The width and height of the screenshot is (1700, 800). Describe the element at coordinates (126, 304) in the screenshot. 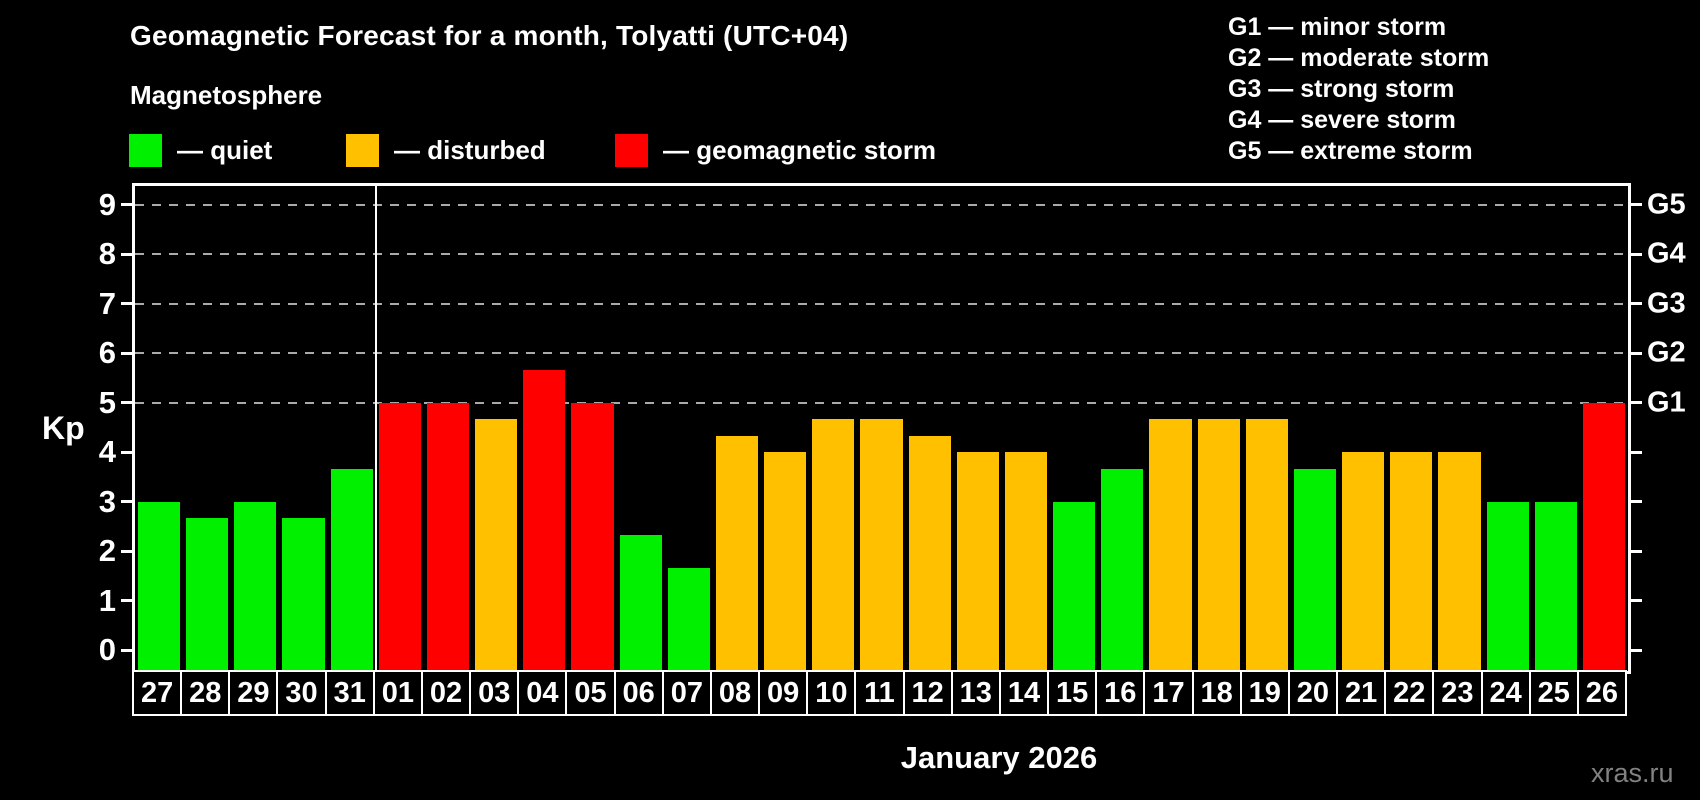

I see `left-tick-kp7` at that location.